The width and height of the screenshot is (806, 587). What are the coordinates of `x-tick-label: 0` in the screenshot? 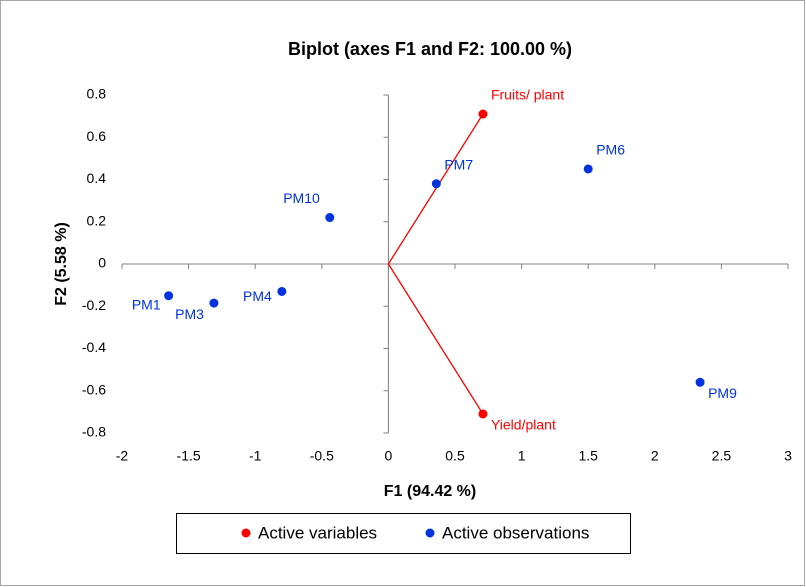 It's located at (389, 456).